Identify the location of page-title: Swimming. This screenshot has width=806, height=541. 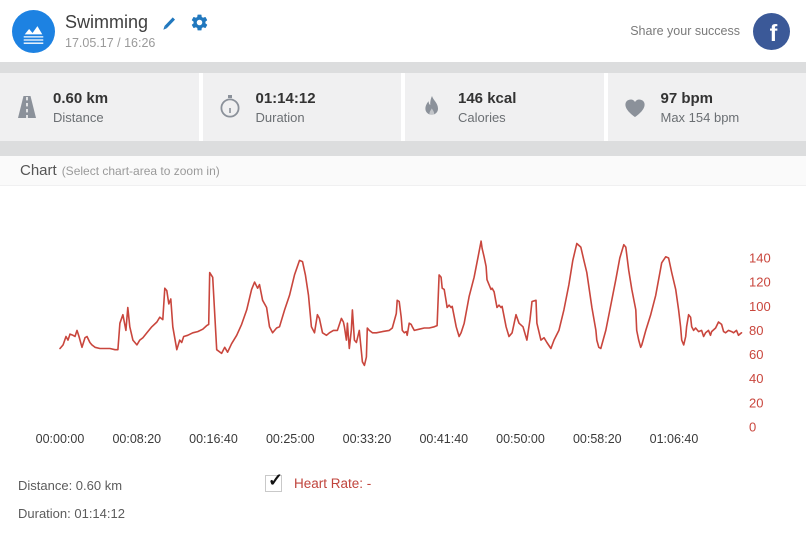
(107, 22).